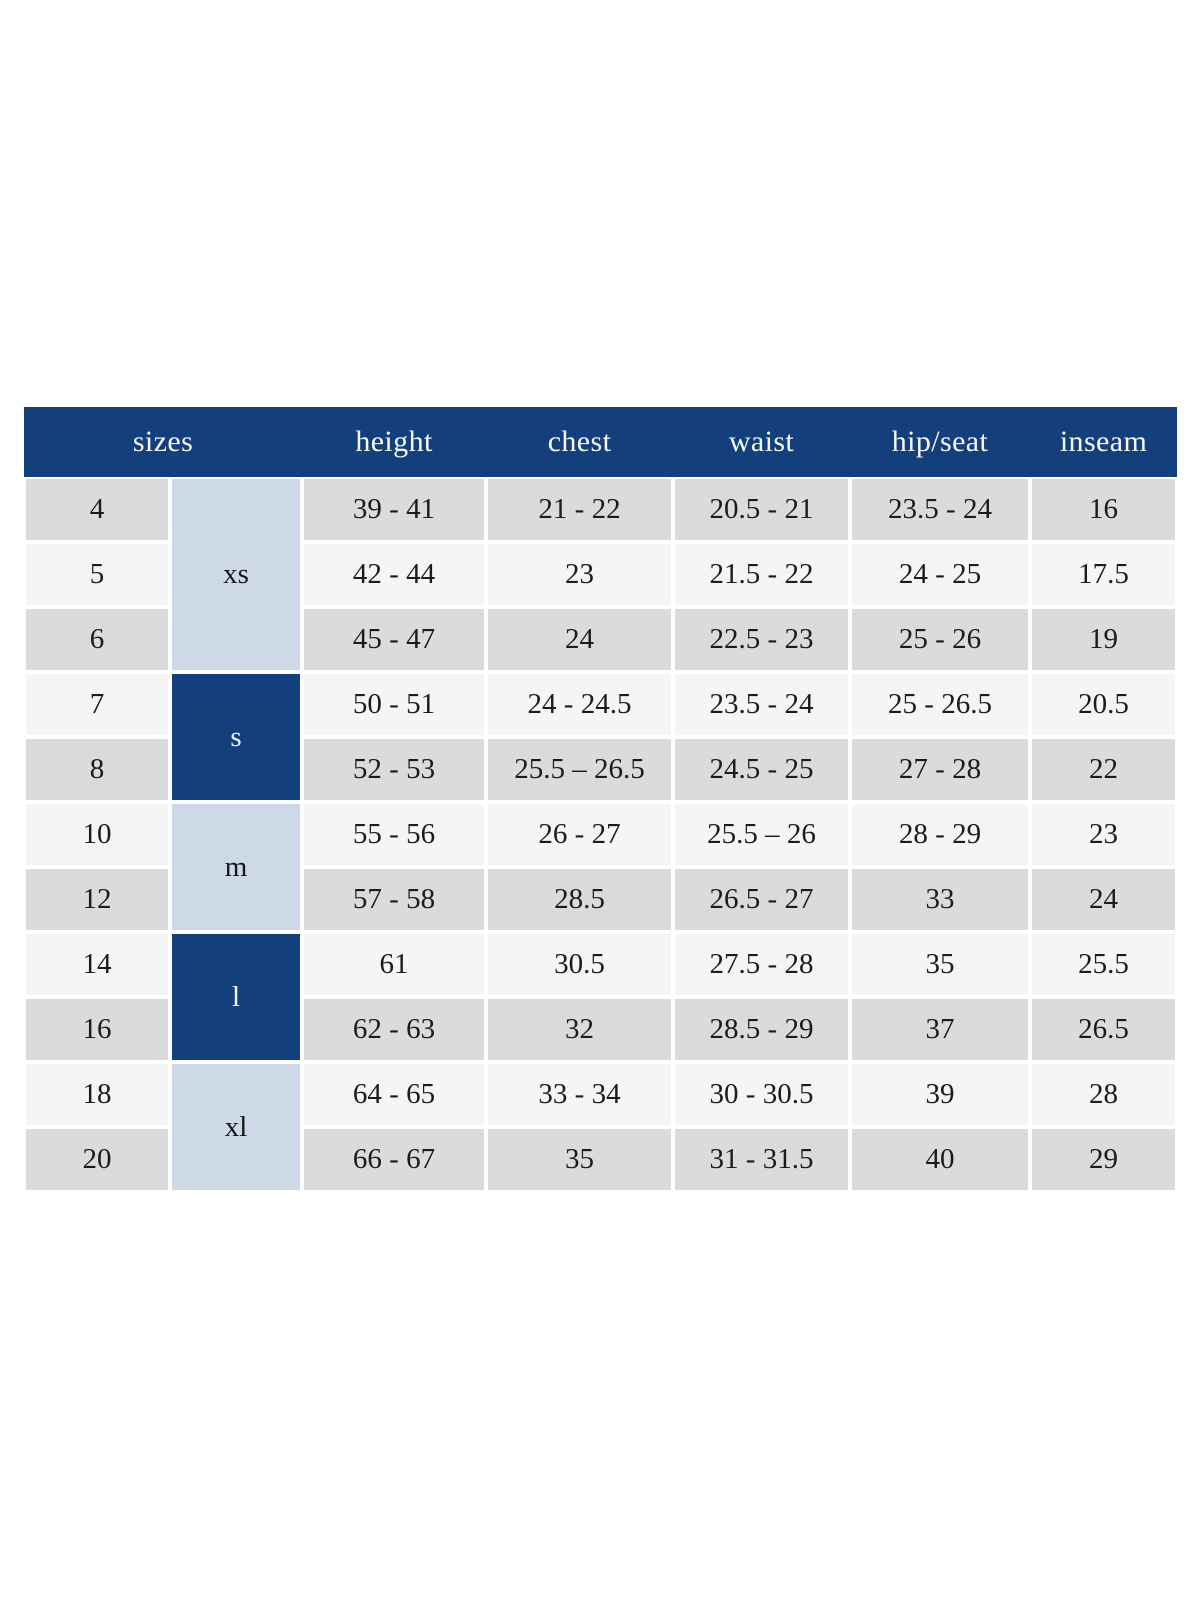 The width and height of the screenshot is (1200, 1600). Describe the element at coordinates (1104, 1094) in the screenshot. I see `inseam-cell: 28` at that location.